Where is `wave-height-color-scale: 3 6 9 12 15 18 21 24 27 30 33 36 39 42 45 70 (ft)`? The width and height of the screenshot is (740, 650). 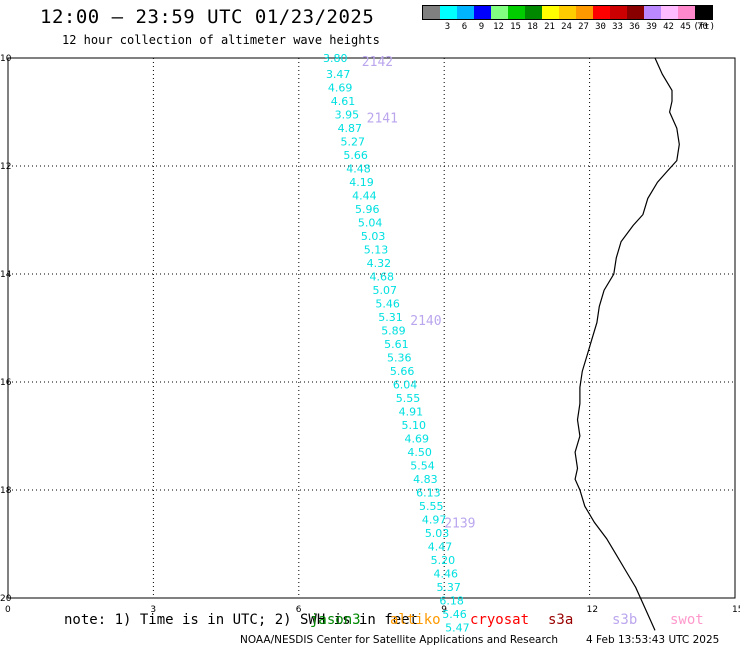
wave-height-color-scale: 3 6 9 12 15 18 21 24 27 30 33 36 39 42 45 70 (ft) is located at coordinates (568, 18).